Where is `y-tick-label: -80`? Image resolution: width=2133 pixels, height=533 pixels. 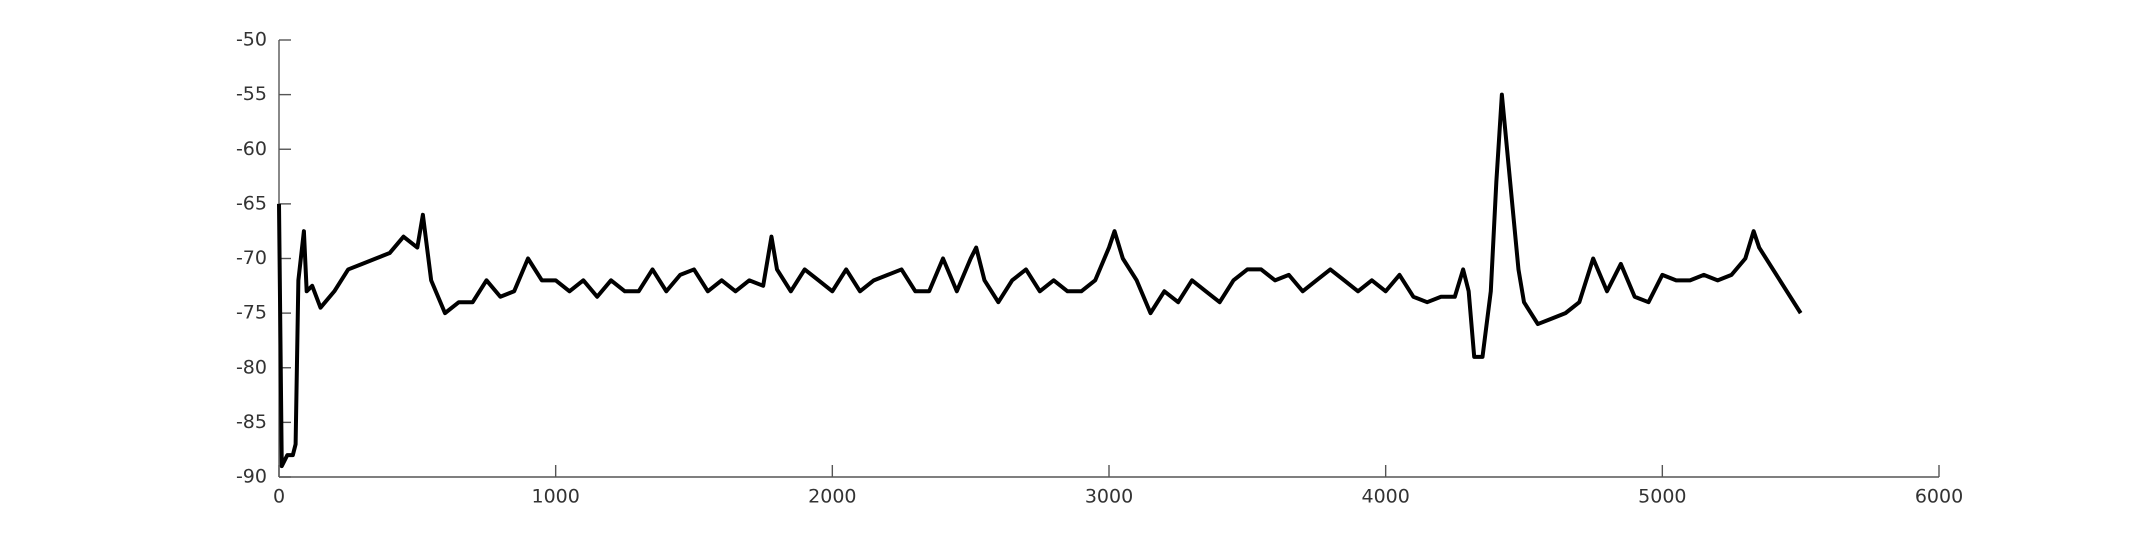
y-tick-label: -80 is located at coordinates (251, 367).